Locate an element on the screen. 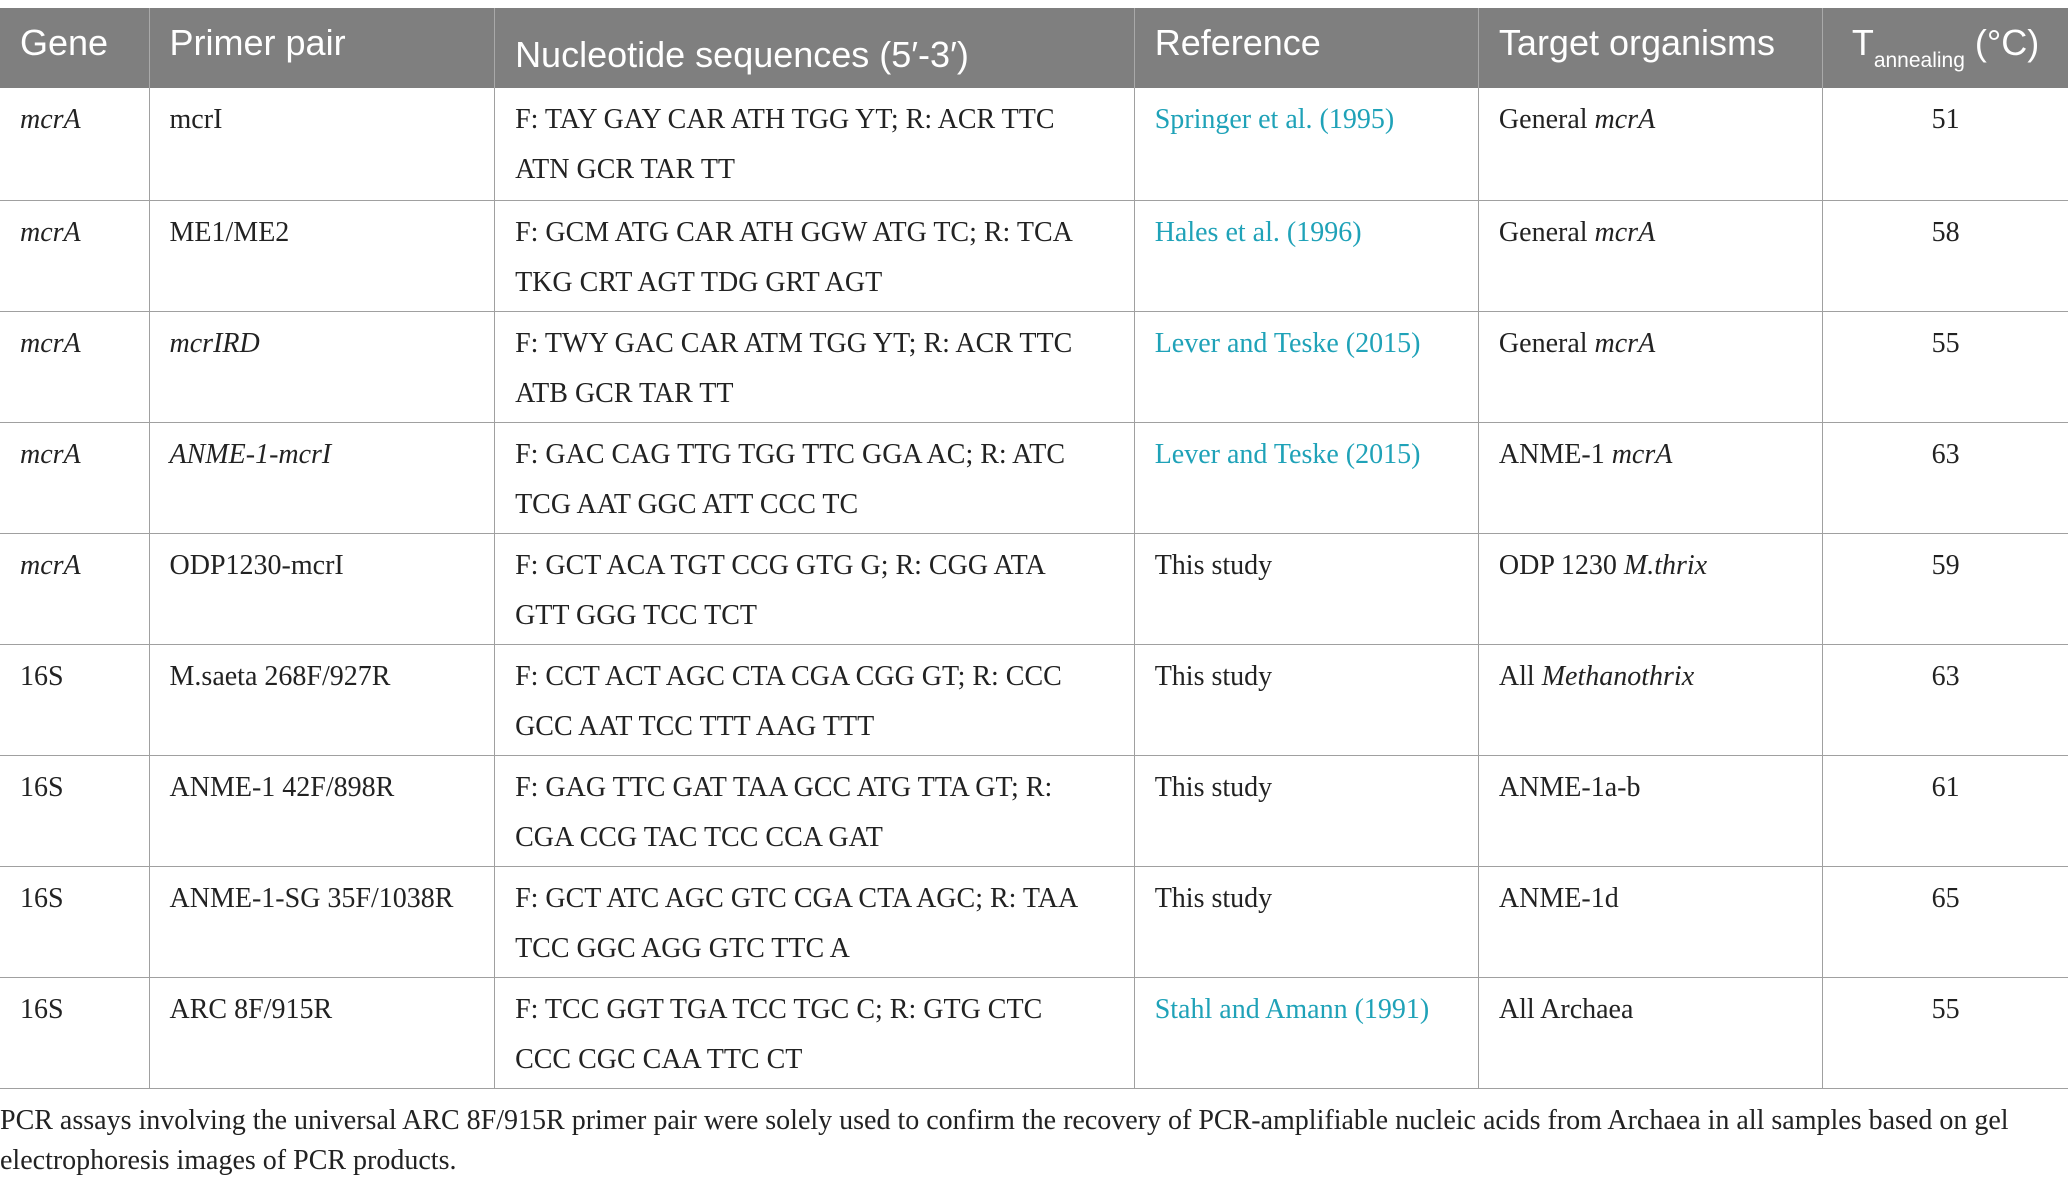 The image size is (2068, 1186). sequence-line: F: GAG TTC GAT TAA GCC ATG TTA GT; R: is located at coordinates (784, 787).